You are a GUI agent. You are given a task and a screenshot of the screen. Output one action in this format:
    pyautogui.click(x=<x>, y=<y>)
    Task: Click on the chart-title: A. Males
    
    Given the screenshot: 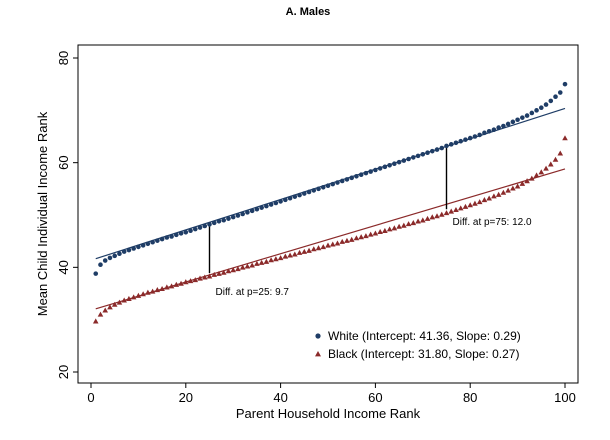 What is the action you would take?
    pyautogui.click(x=308, y=12)
    